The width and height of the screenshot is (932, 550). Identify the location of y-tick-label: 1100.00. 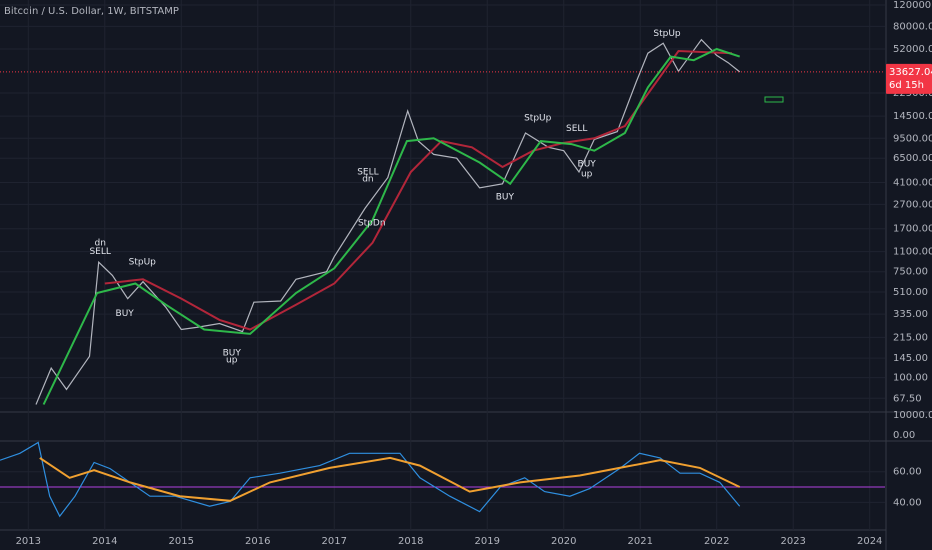
(912, 252).